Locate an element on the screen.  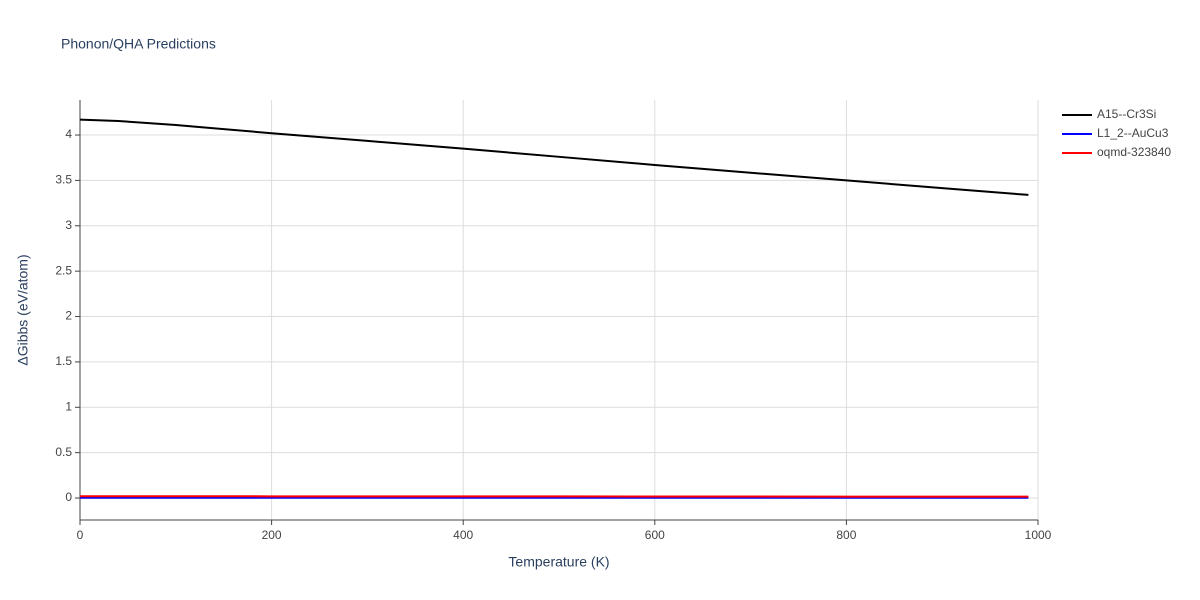
y-tick-label: 2 is located at coordinates (68, 316).